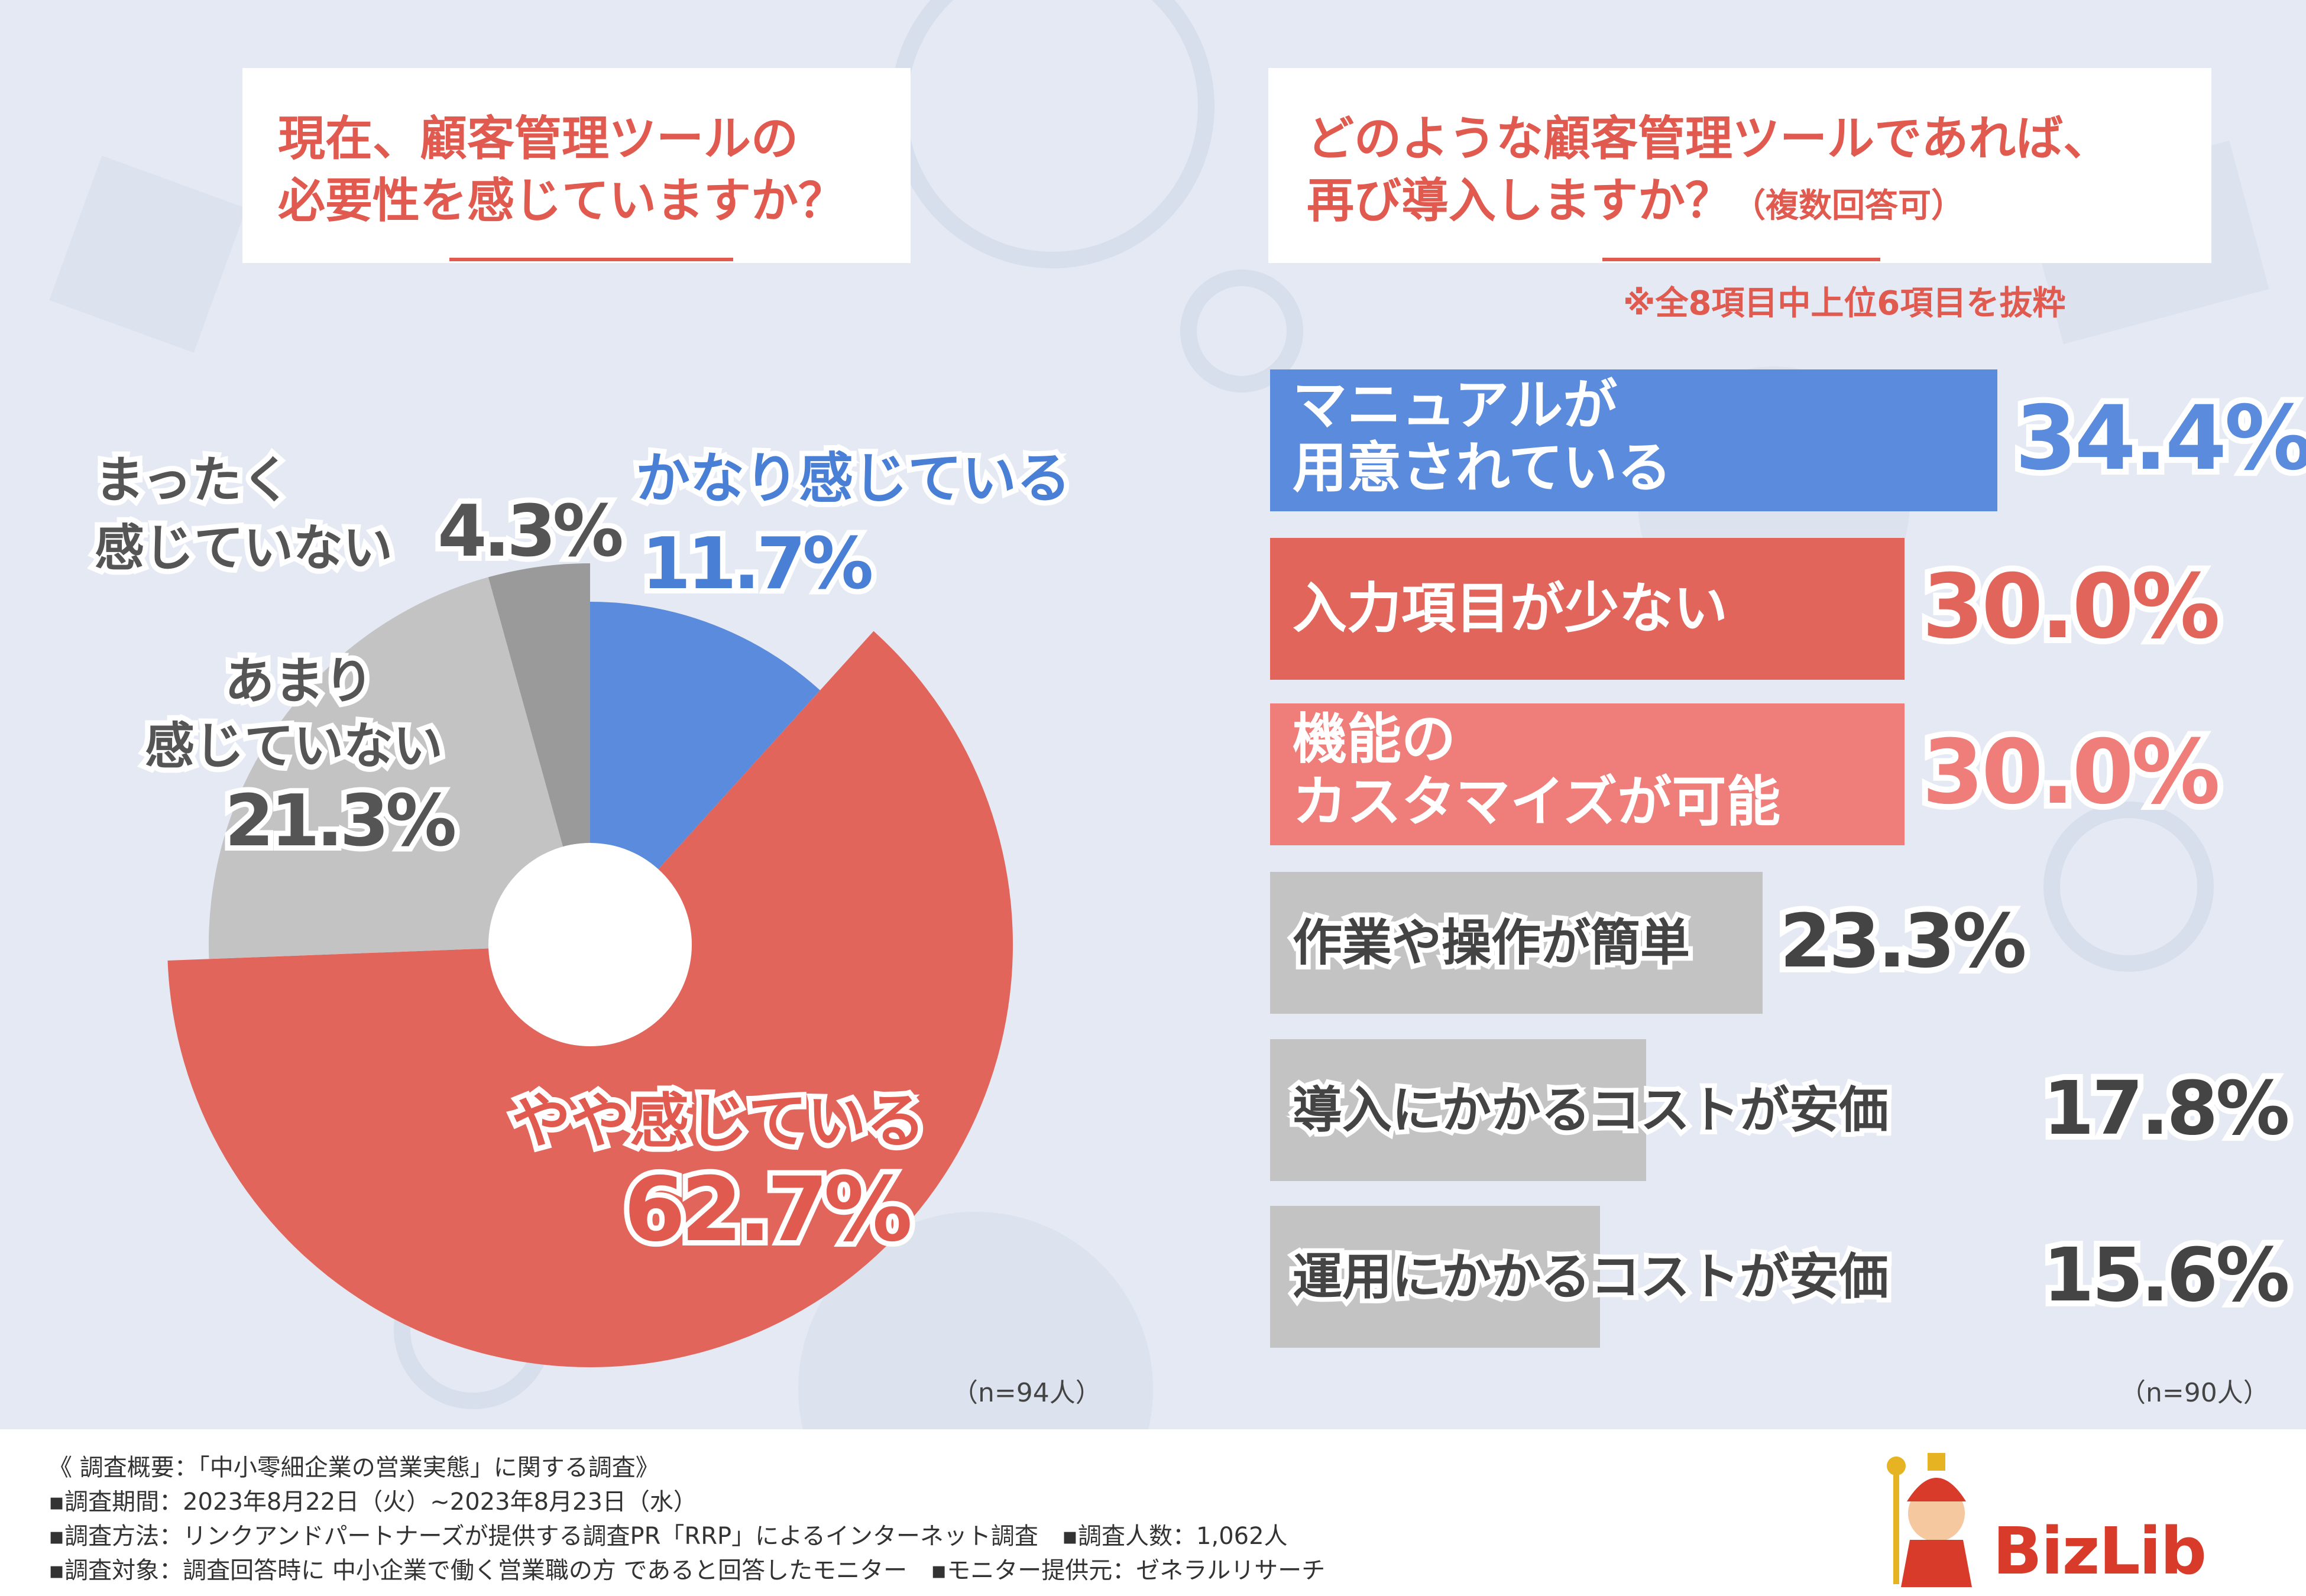 Image resolution: width=2306 pixels, height=1596 pixels. What do you see at coordinates (1482, 467) in the screenshot?
I see `bar-label-line2: 用意されている` at bounding box center [1482, 467].